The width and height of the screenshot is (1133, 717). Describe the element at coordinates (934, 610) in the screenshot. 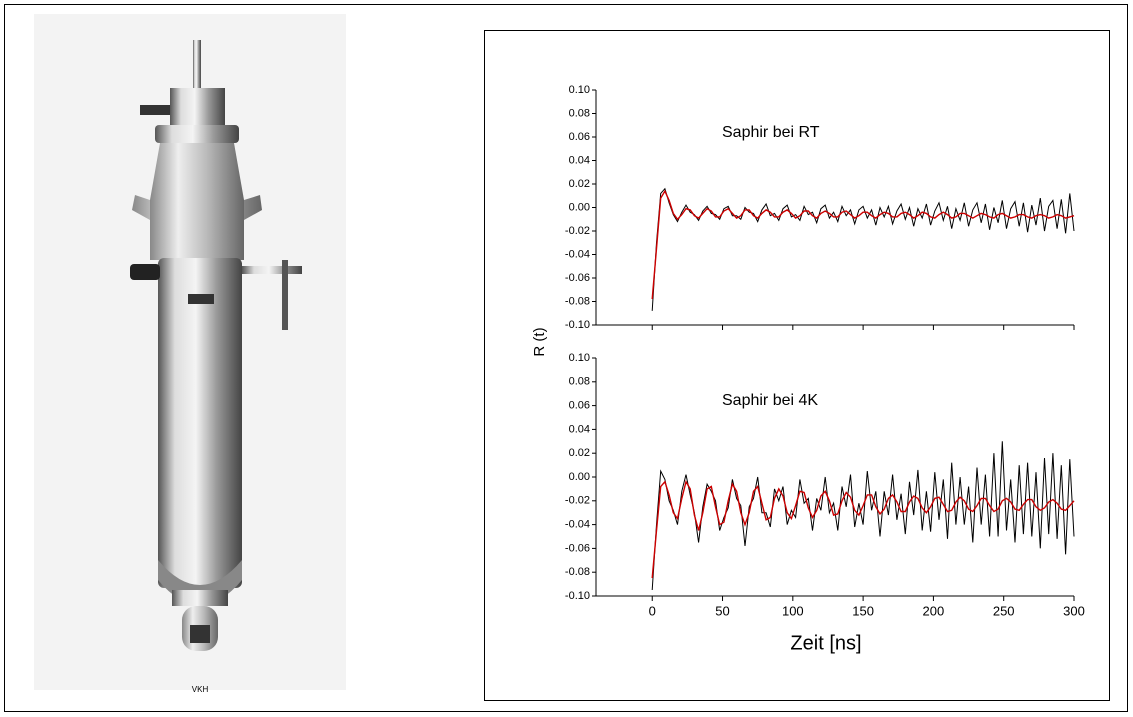

I see `x-tick-label: 200` at that location.